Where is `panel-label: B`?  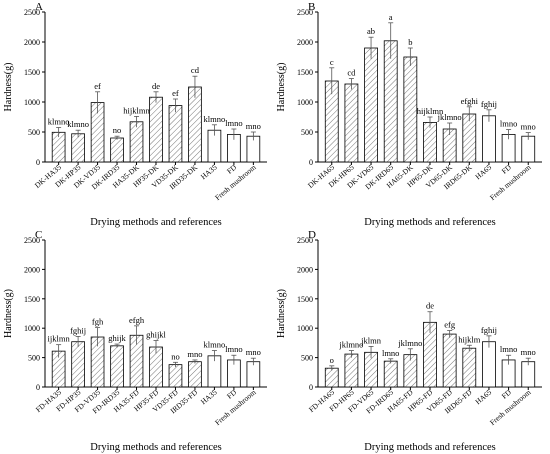
panel-label: B is located at coordinates (311, 7).